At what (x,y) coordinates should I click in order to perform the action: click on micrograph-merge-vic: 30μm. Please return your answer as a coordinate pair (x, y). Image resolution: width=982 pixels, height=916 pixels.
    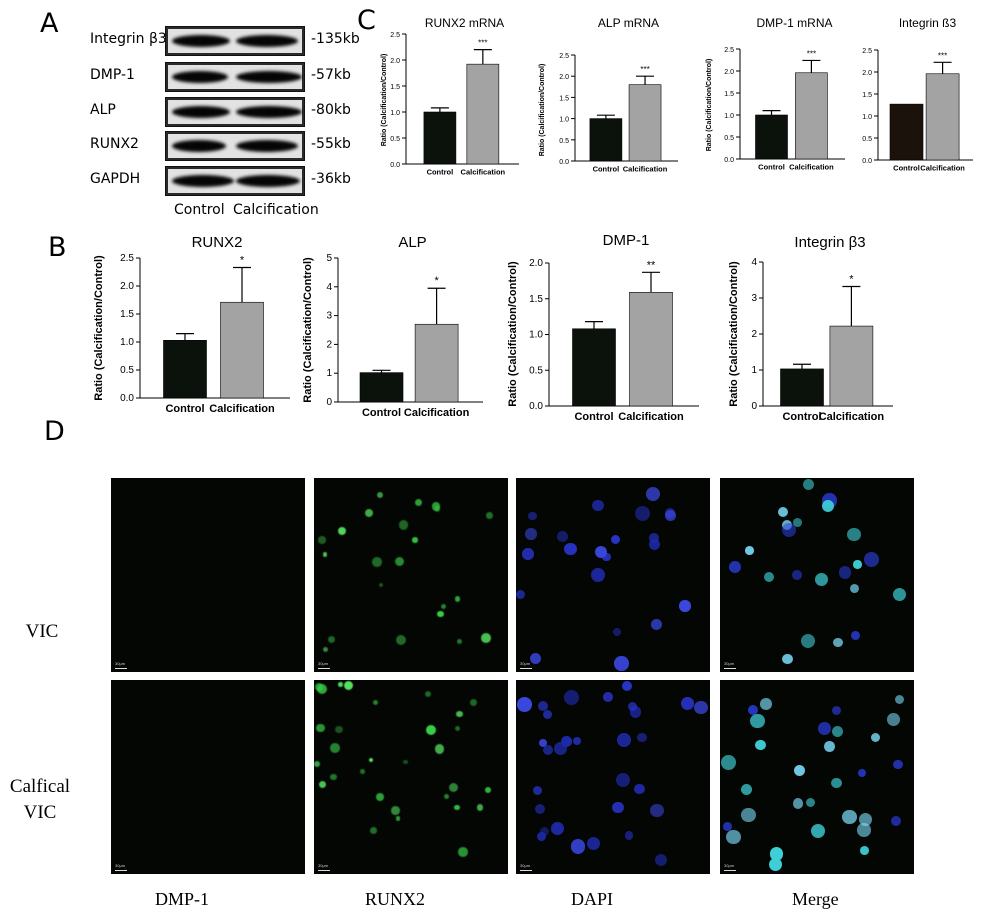
    Looking at the image, I should click on (817, 575).